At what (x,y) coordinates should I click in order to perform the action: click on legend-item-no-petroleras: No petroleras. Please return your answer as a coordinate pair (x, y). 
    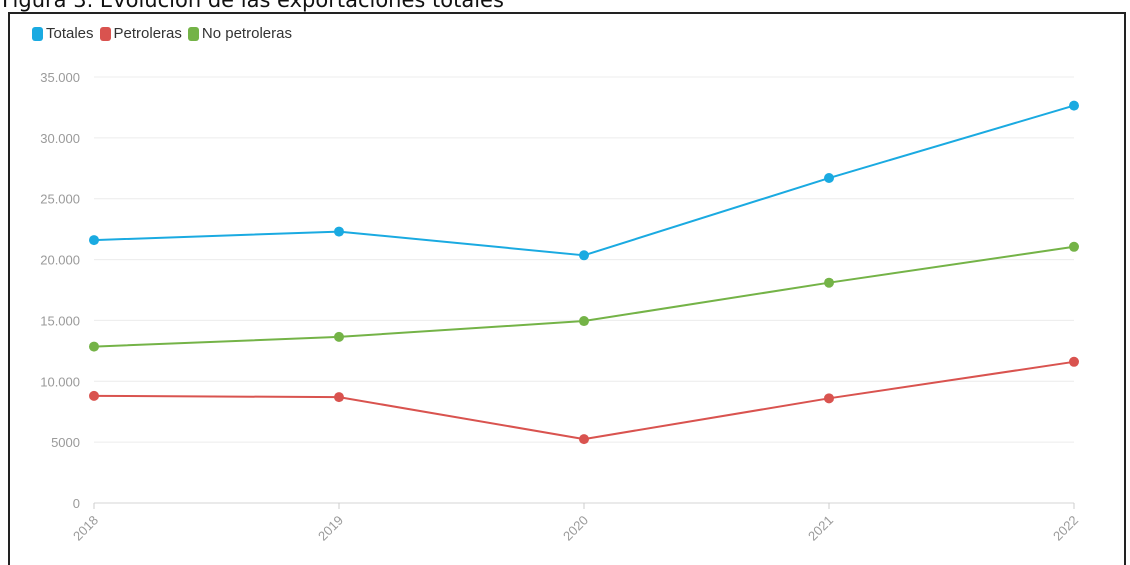
    Looking at the image, I should click on (239, 33).